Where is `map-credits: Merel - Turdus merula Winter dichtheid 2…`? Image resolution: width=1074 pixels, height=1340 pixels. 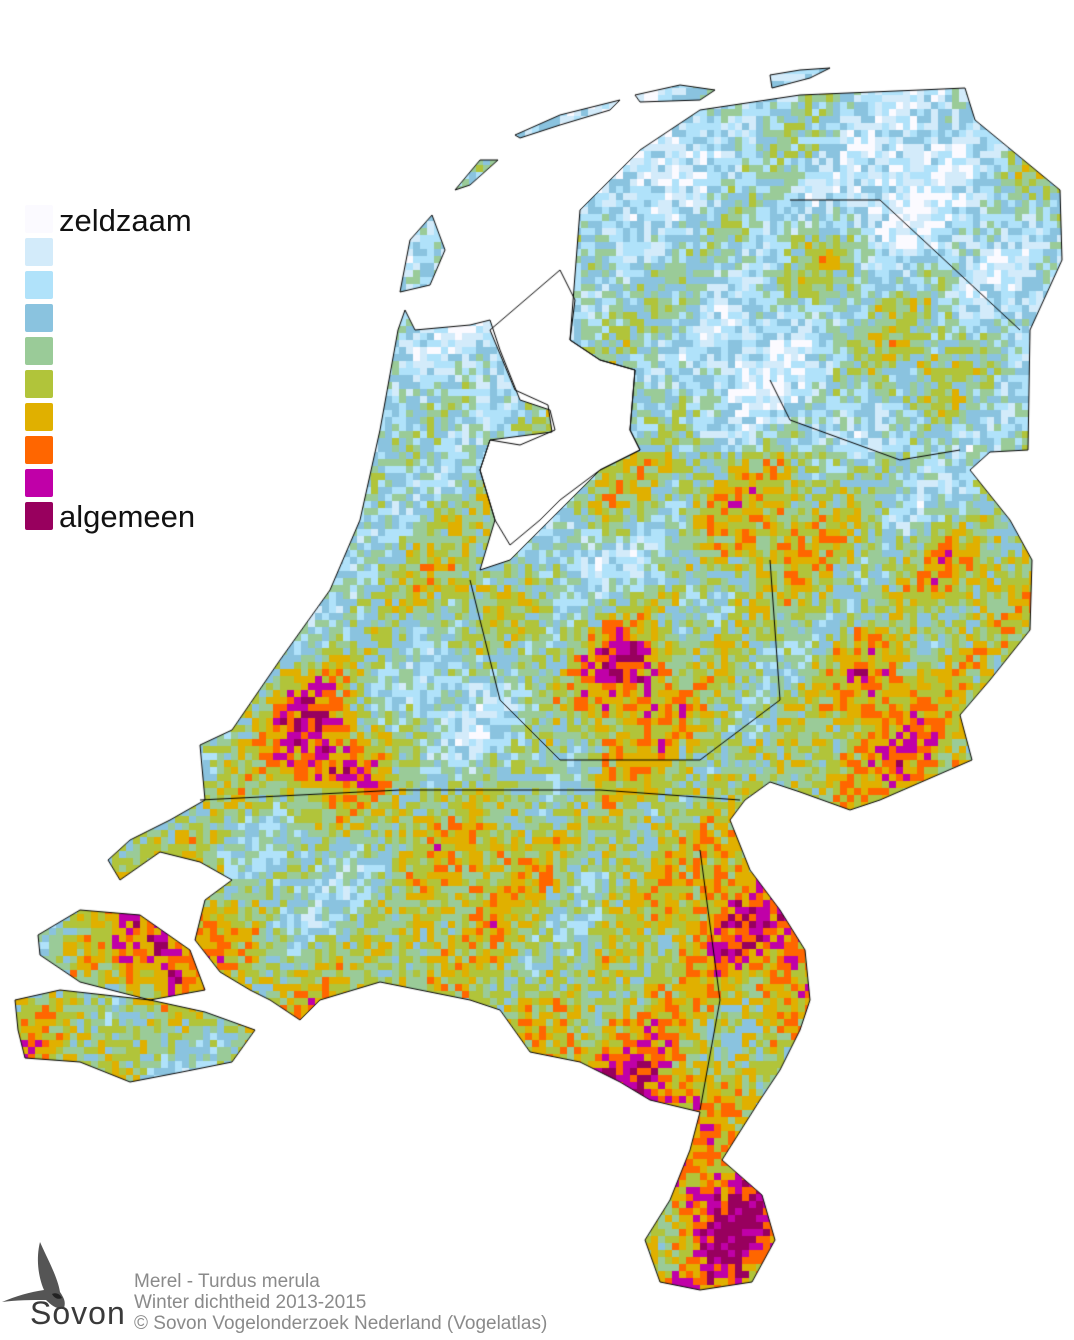
map-credits: Merel - Turdus merula Winter dichtheid 2… is located at coordinates (340, 1302).